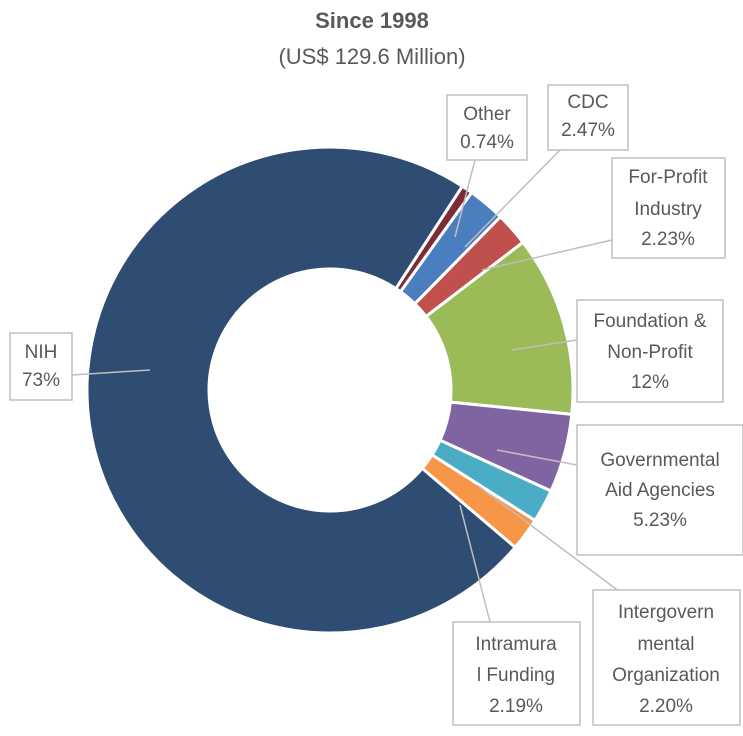 This screenshot has height=736, width=743. Describe the element at coordinates (659, 475) in the screenshot. I see `category-label: Governmental Aid Agencies` at that location.